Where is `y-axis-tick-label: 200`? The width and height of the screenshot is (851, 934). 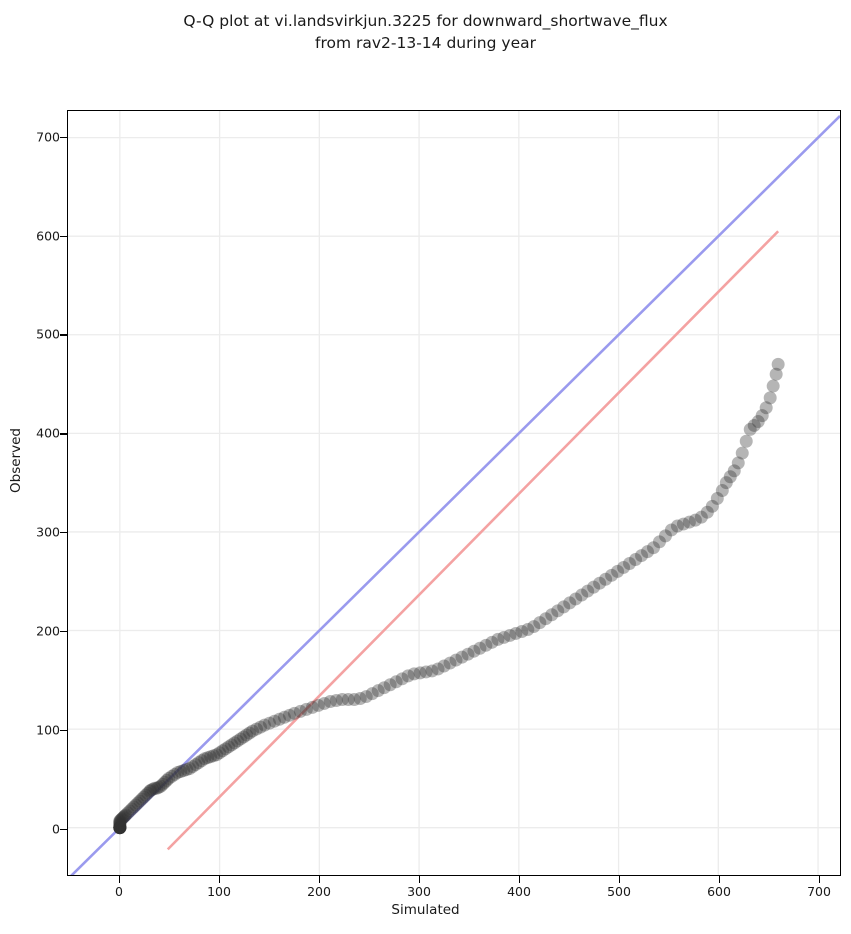
y-axis-tick-label: 200 is located at coordinates (48, 631).